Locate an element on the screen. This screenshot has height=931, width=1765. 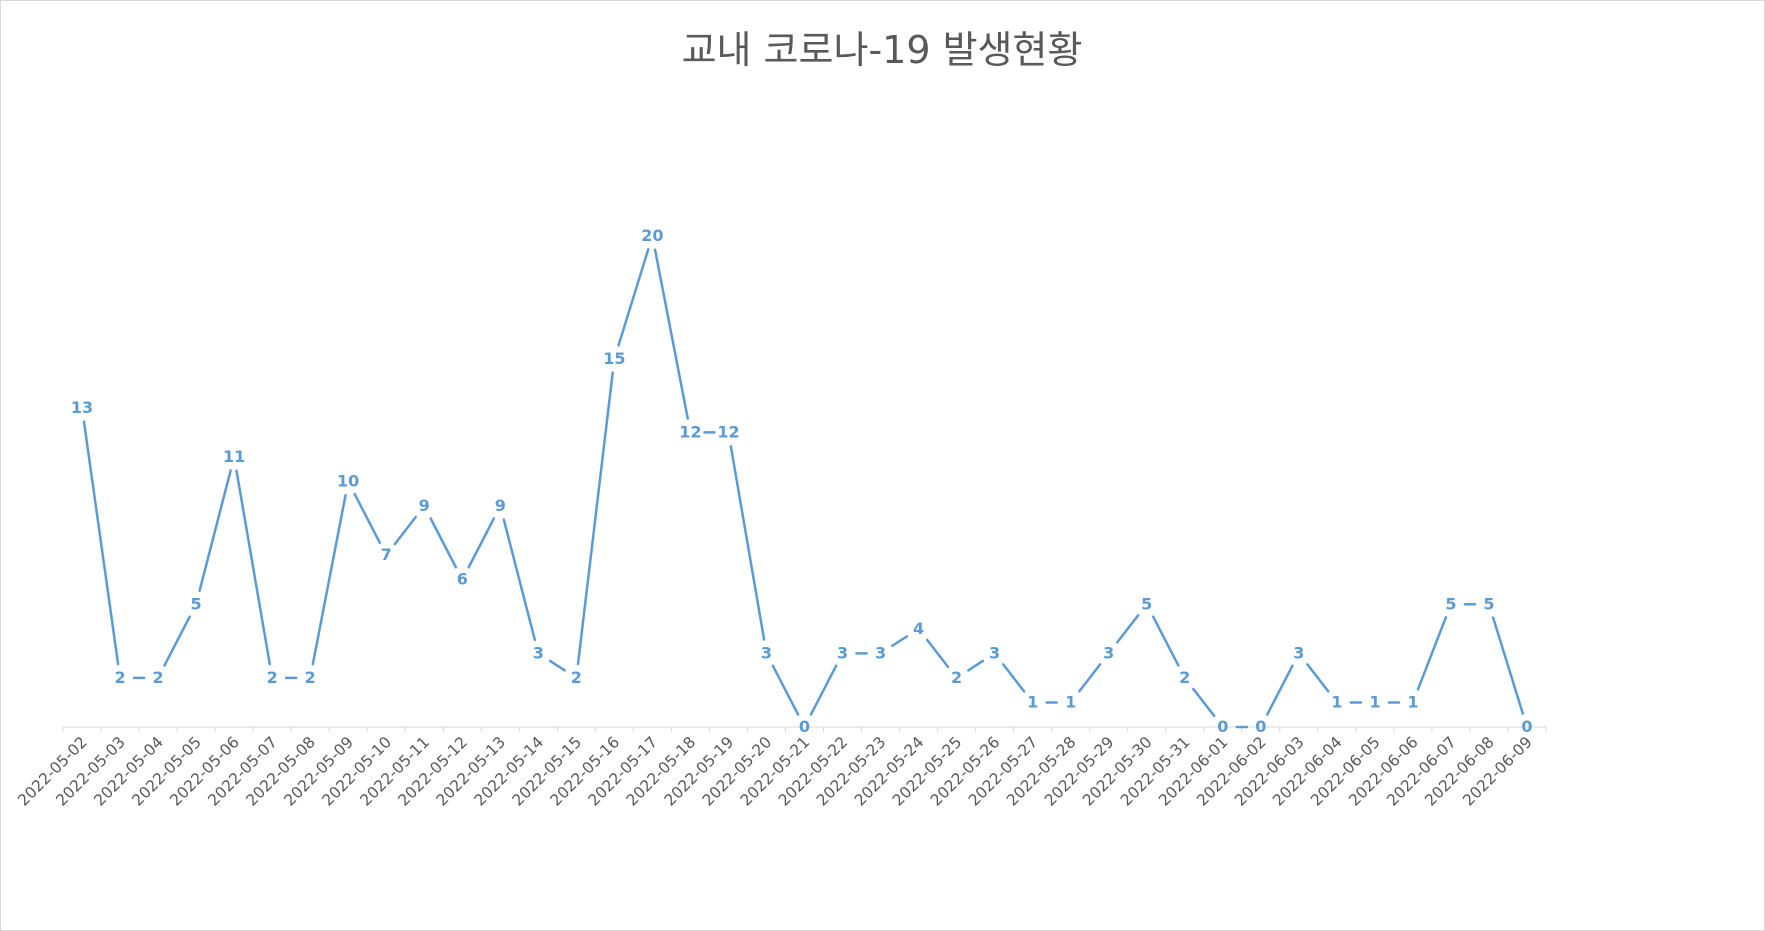
data-label: 15 is located at coordinates (614, 358).